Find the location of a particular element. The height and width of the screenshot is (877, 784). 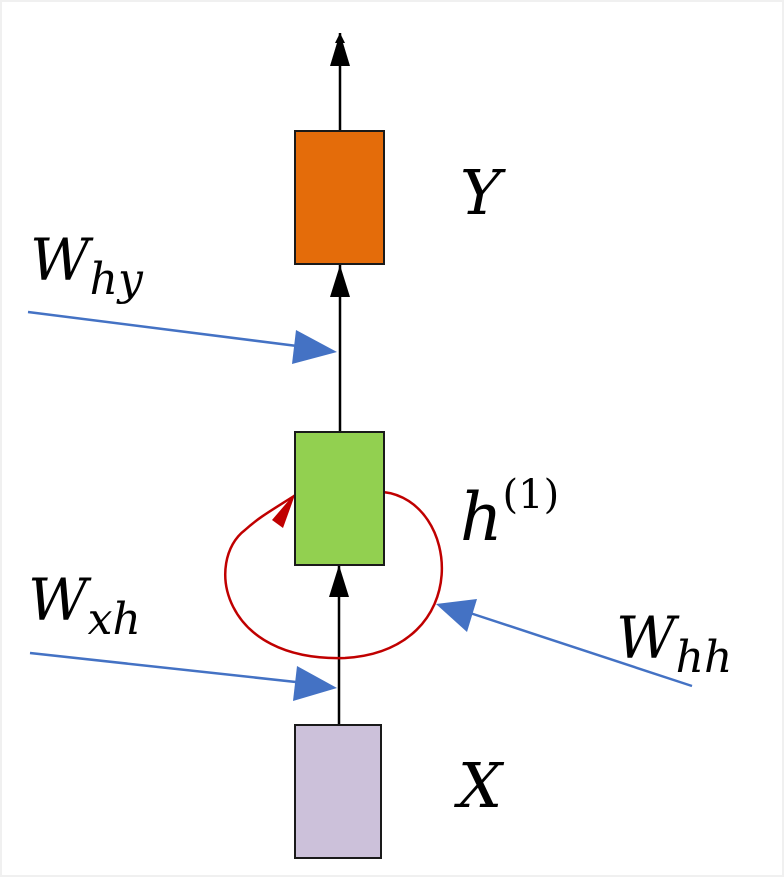

recurrent-loop-arrowhead is located at coordinates (284, 510).